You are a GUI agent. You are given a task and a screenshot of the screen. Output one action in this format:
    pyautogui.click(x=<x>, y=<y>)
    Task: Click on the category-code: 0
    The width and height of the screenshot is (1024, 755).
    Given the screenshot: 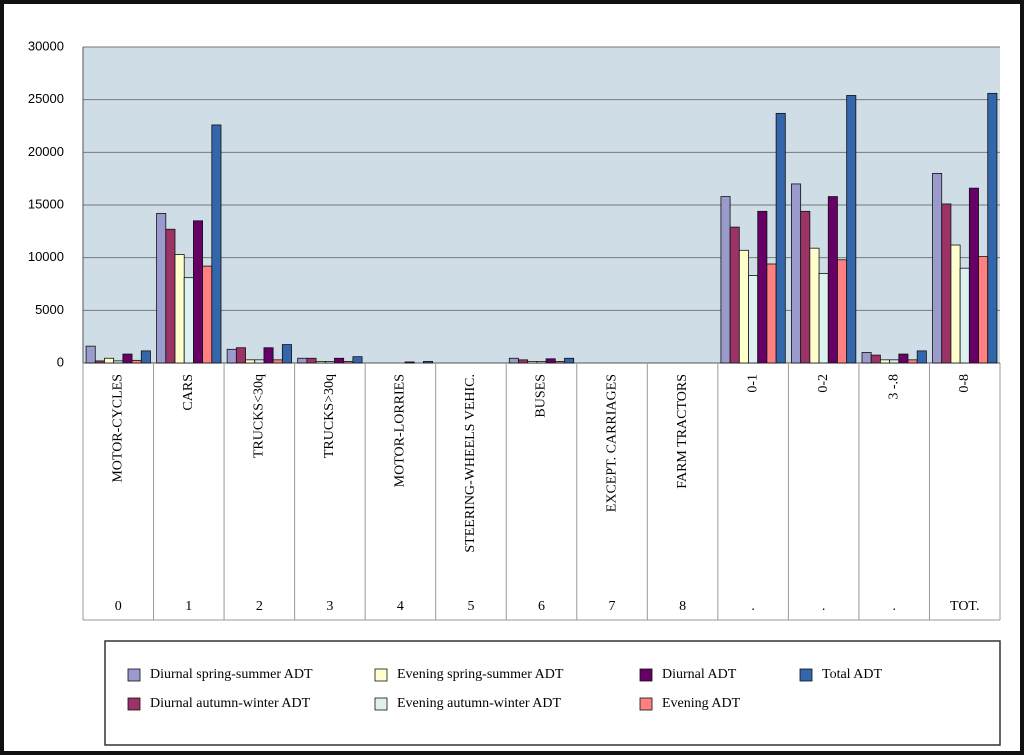 What is the action you would take?
    pyautogui.click(x=118, y=606)
    